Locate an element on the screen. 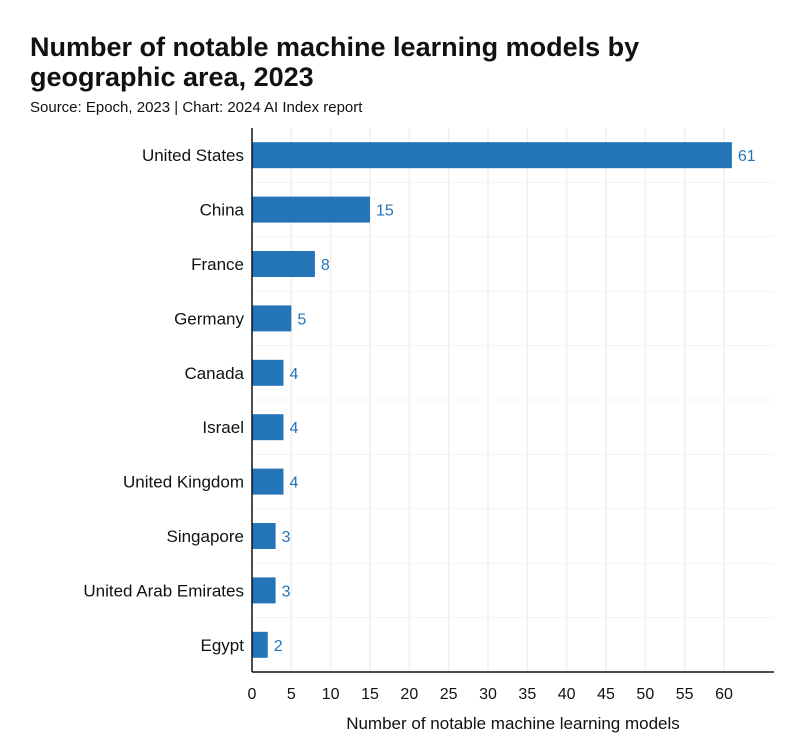  x-tick-label: 5 is located at coordinates (291, 694).